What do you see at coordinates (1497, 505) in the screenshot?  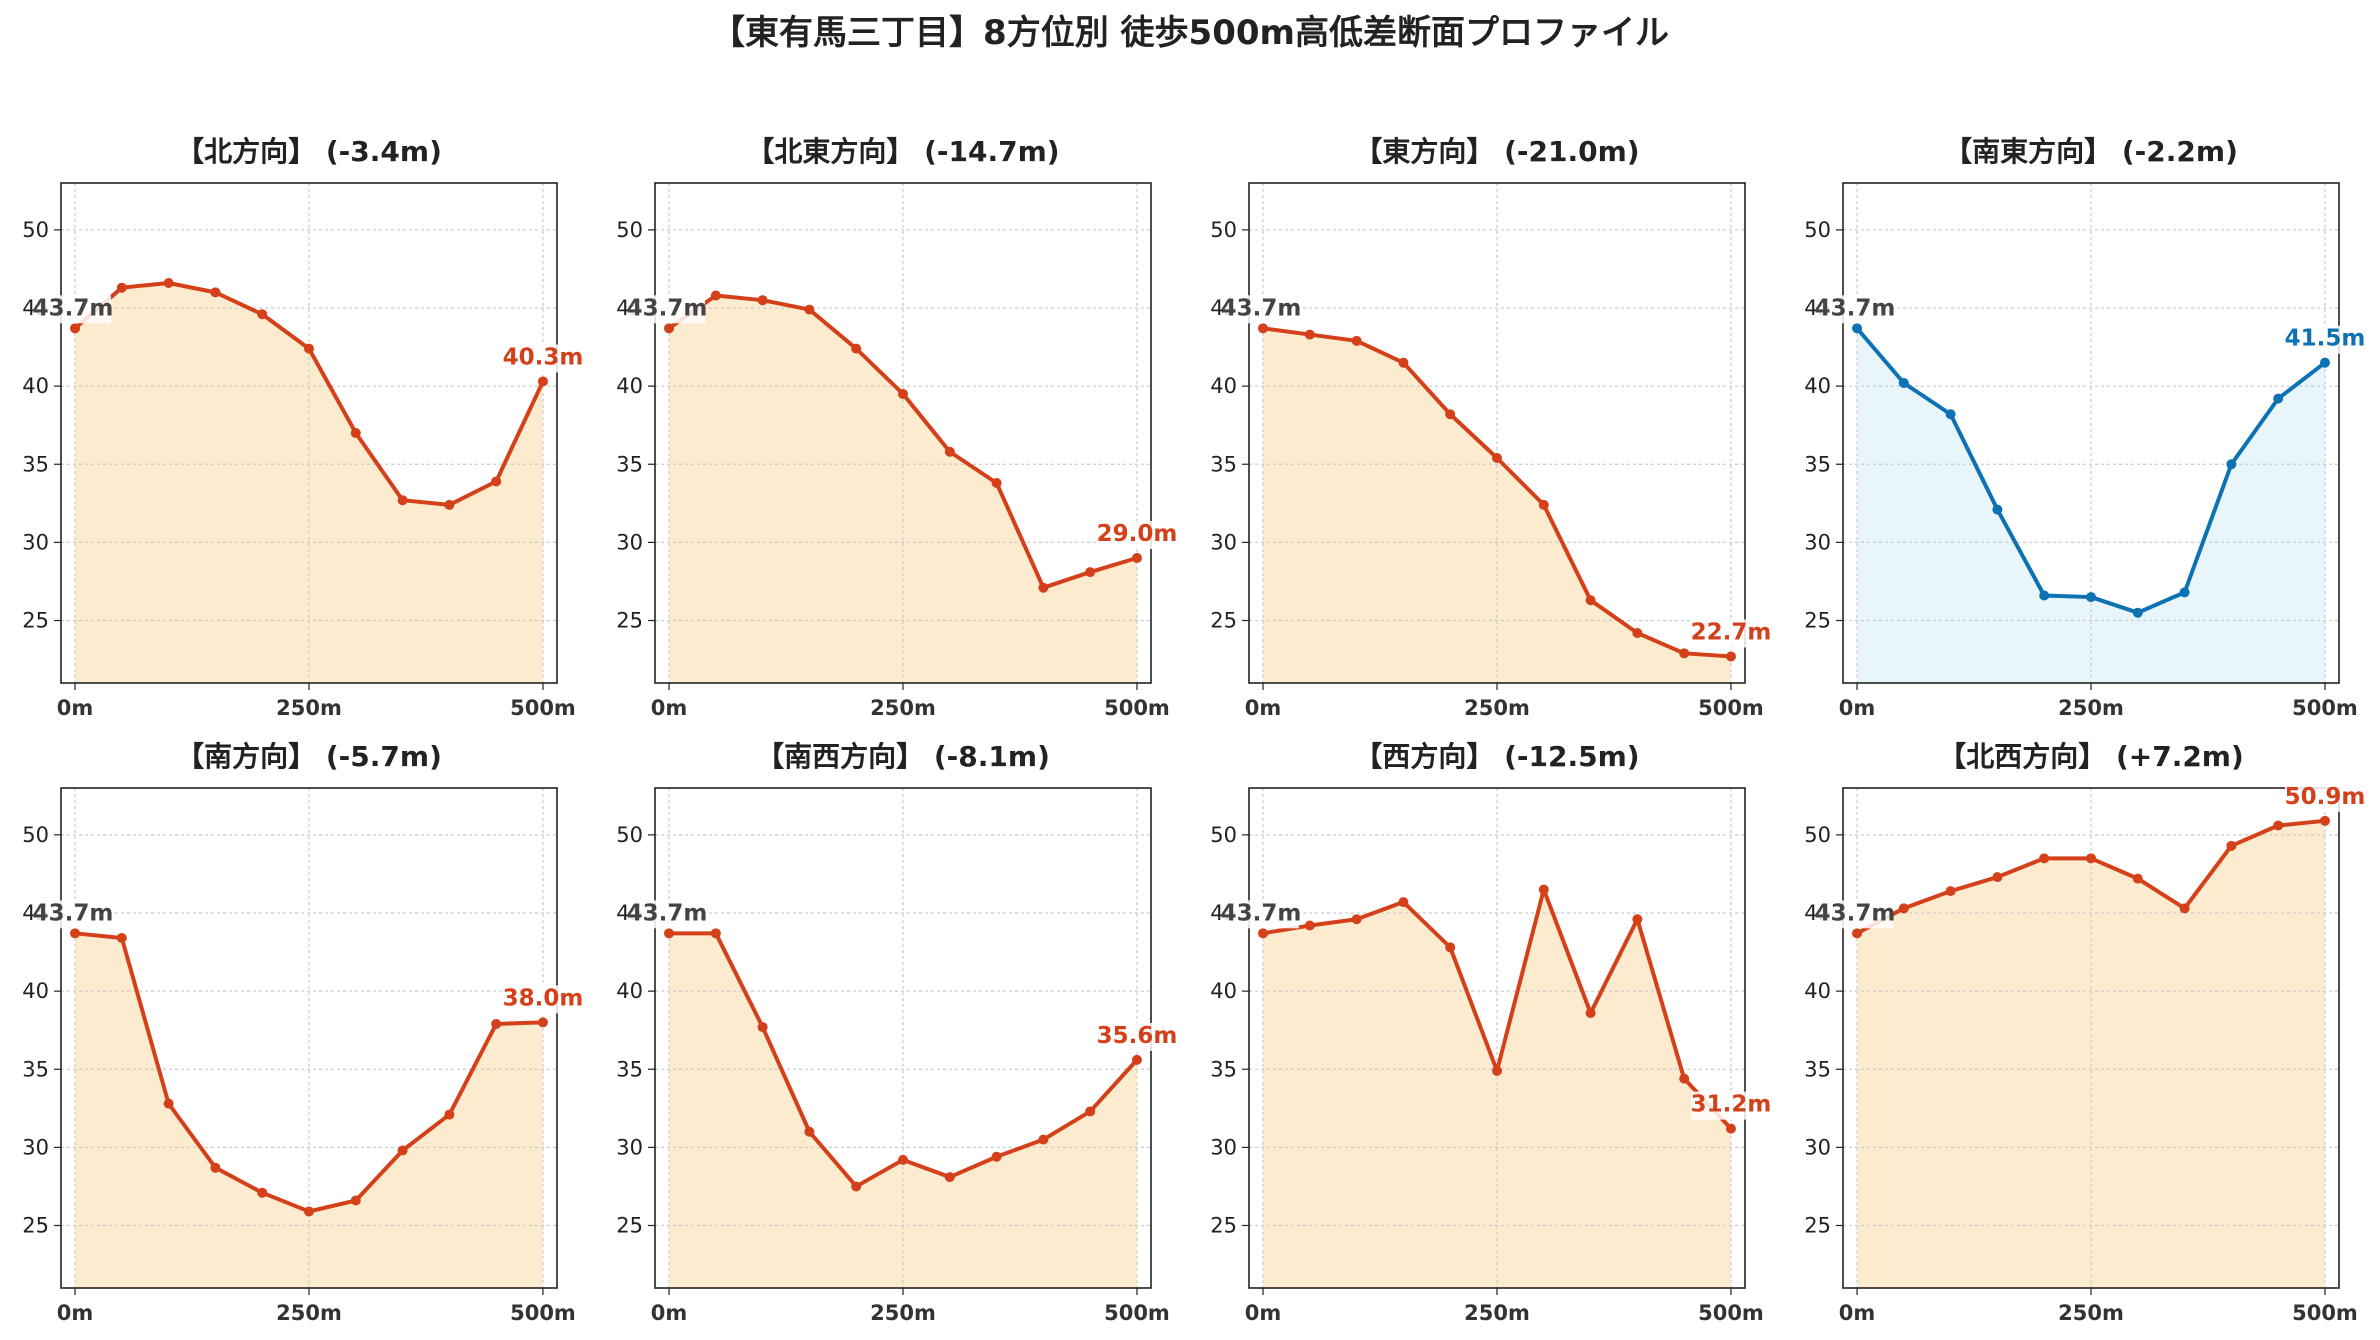 I see `elevation-area` at bounding box center [1497, 505].